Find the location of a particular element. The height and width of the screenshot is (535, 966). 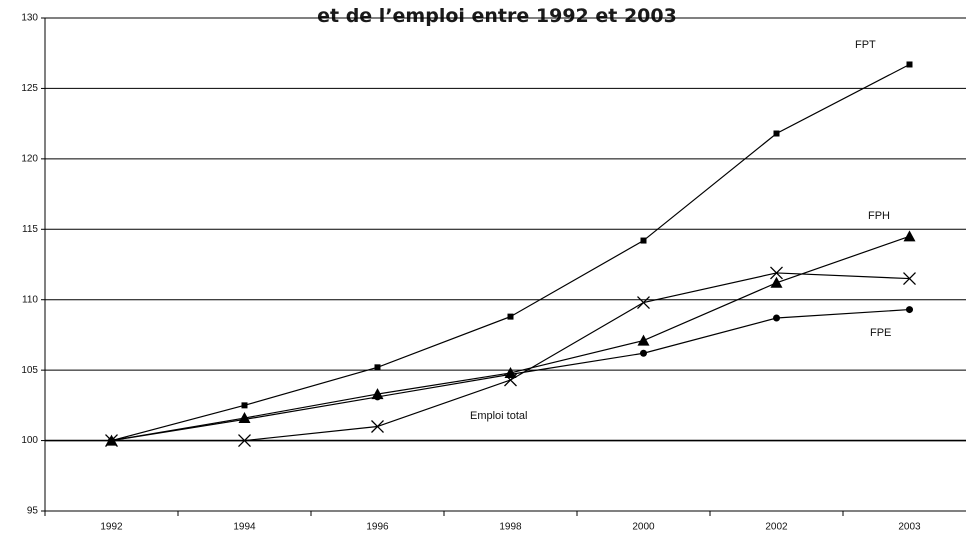

y-tick-label: 125 is located at coordinates (29, 88).